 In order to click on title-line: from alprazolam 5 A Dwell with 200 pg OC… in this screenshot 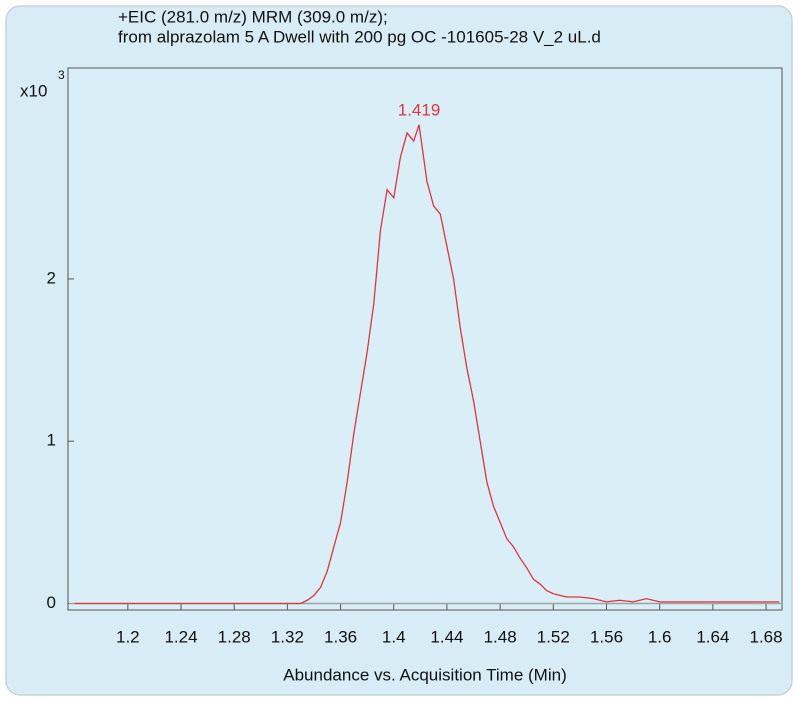, I will do `click(359, 36)`.